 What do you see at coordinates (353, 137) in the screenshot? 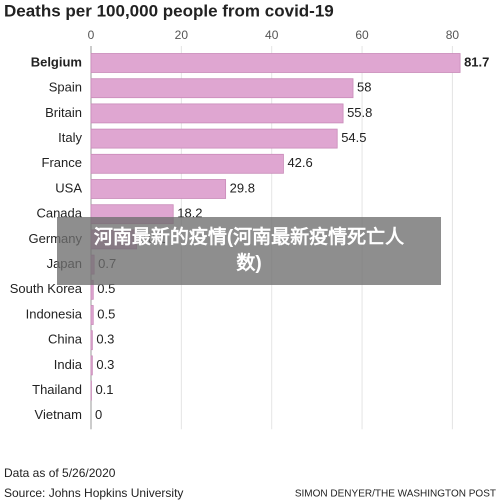
I see `data-label: 54.5` at bounding box center [353, 137].